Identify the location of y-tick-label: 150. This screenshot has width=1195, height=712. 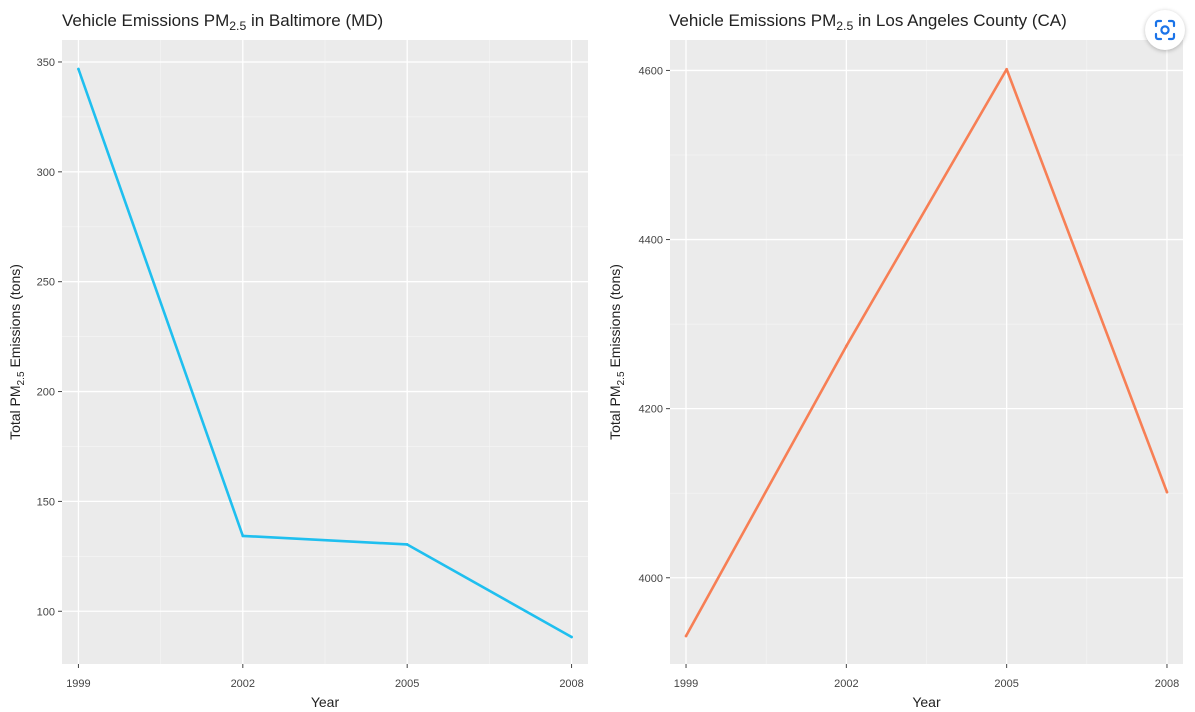
(46, 502).